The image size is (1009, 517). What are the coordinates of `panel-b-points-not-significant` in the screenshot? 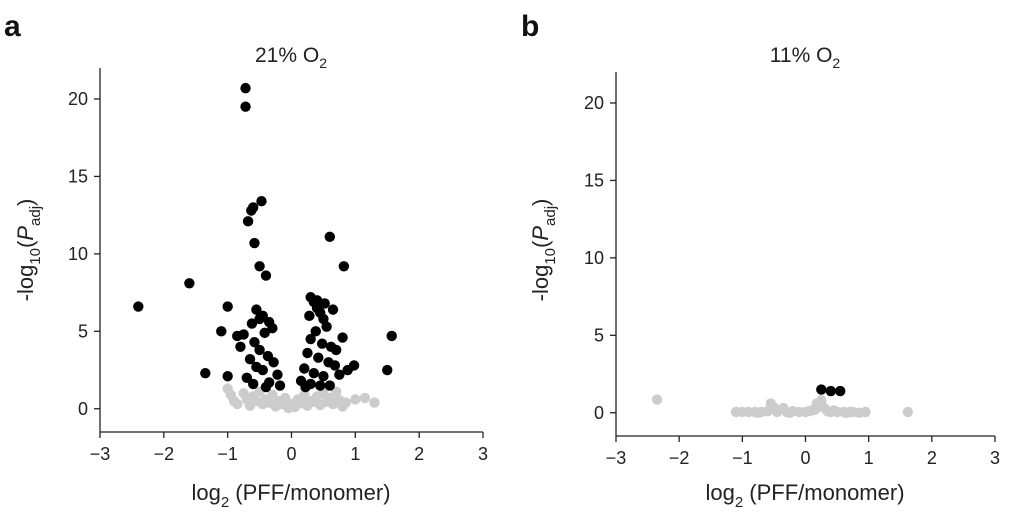 It's located at (782, 406).